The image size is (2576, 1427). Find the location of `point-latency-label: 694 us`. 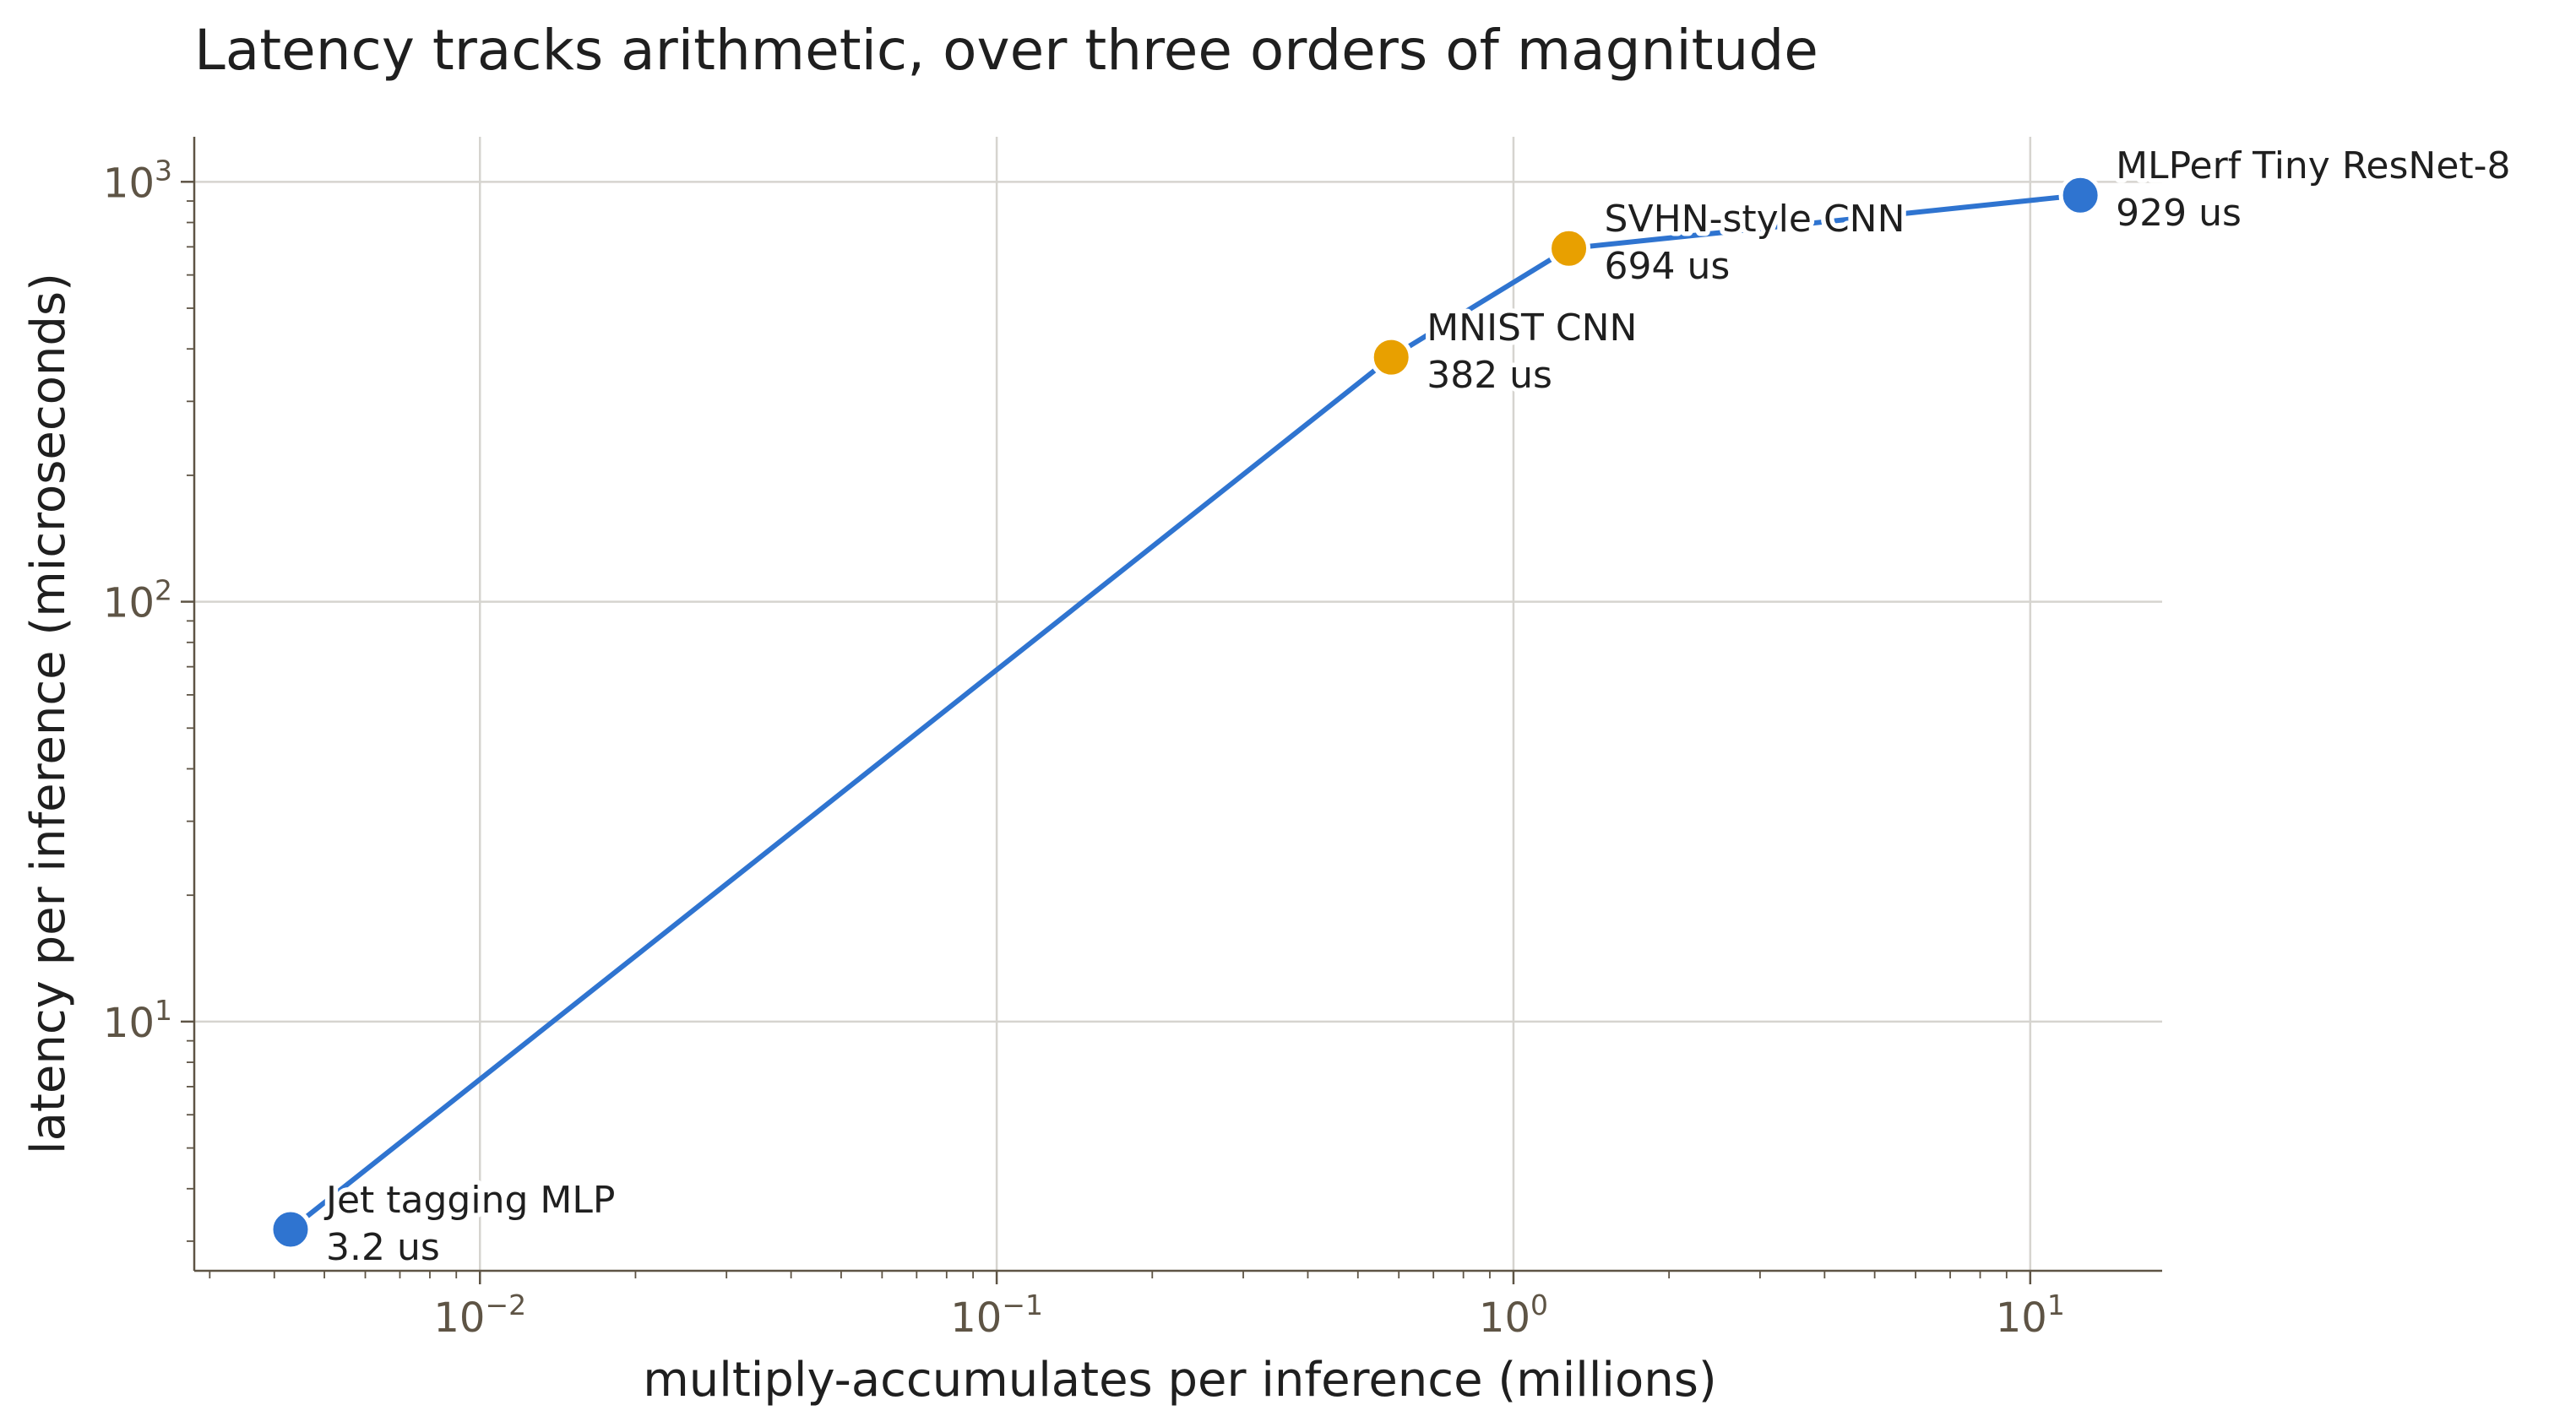

point-latency-label: 694 us is located at coordinates (1668, 266).